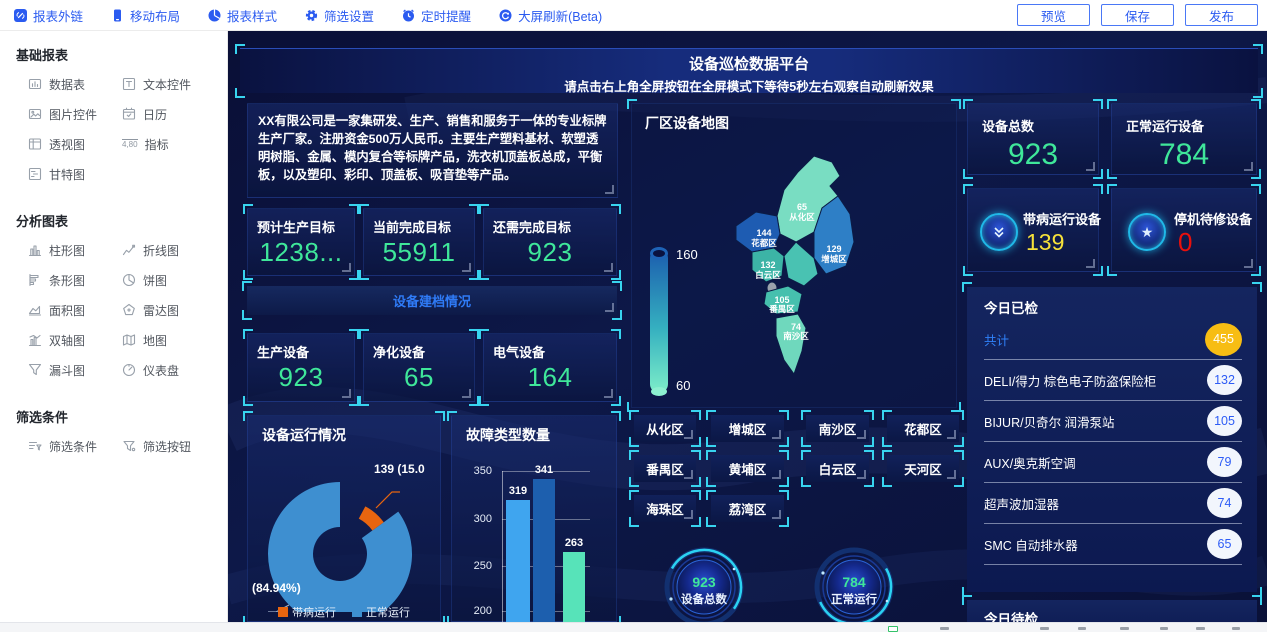 This screenshot has height=632, width=1267. I want to click on sidebar-item-text-widget: 文本控件, so click(174, 84).